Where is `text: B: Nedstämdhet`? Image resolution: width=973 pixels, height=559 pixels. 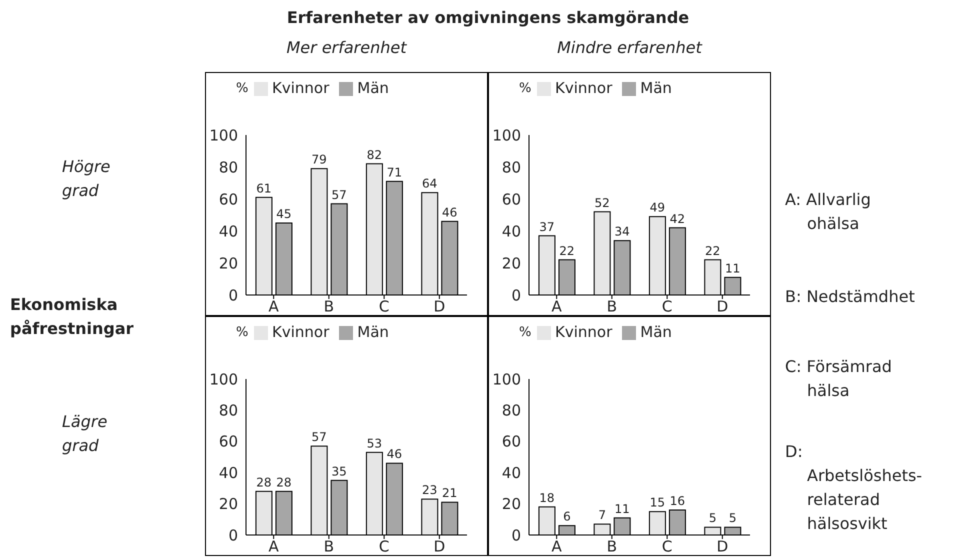 text: B: Nedstämdhet is located at coordinates (850, 297).